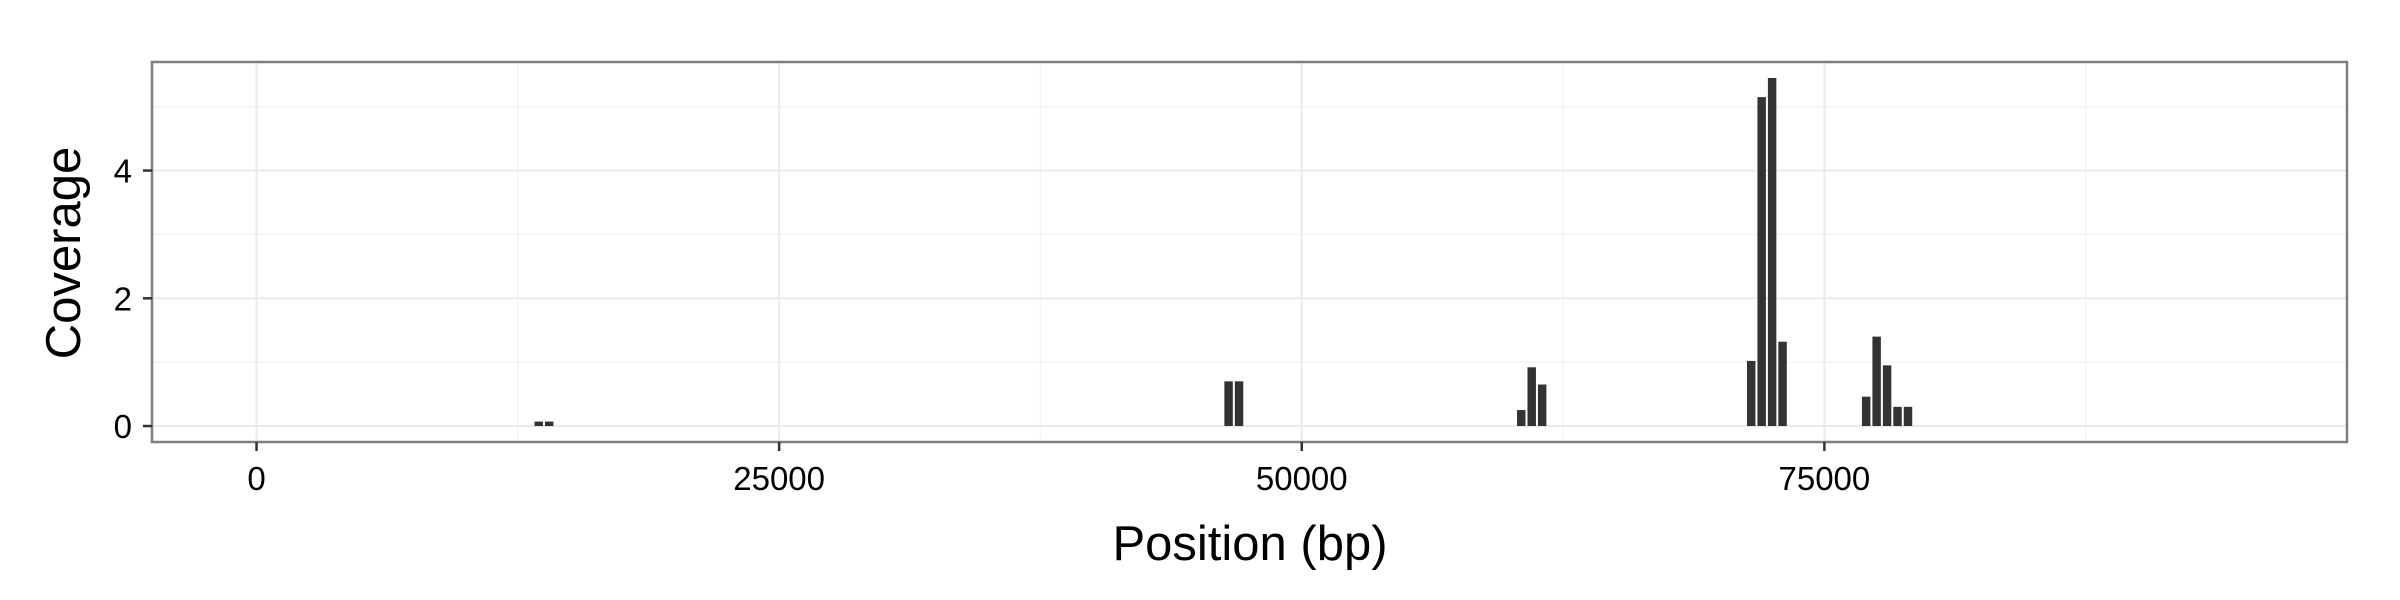  What do you see at coordinates (779, 478) in the screenshot?
I see `x-tick-label: 25000` at bounding box center [779, 478].